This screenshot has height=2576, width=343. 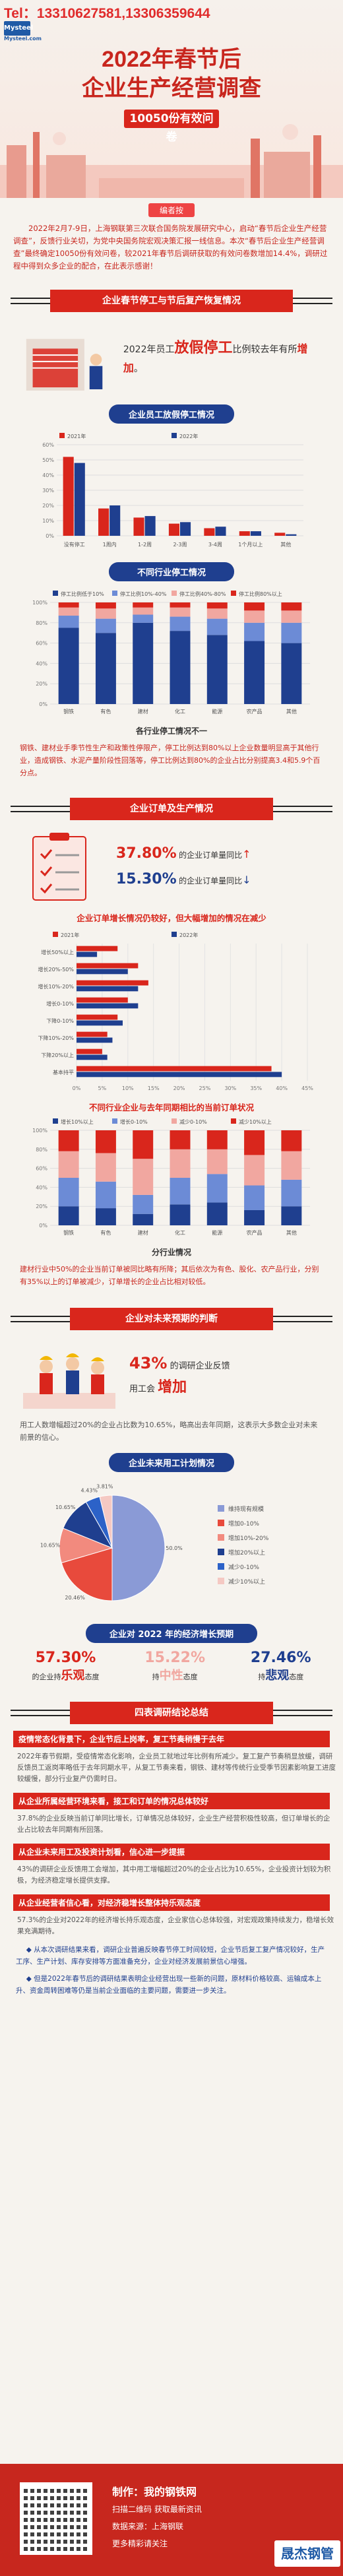 What do you see at coordinates (146, 879) in the screenshot?
I see `order-down-pct: 15.30%` at bounding box center [146, 879].